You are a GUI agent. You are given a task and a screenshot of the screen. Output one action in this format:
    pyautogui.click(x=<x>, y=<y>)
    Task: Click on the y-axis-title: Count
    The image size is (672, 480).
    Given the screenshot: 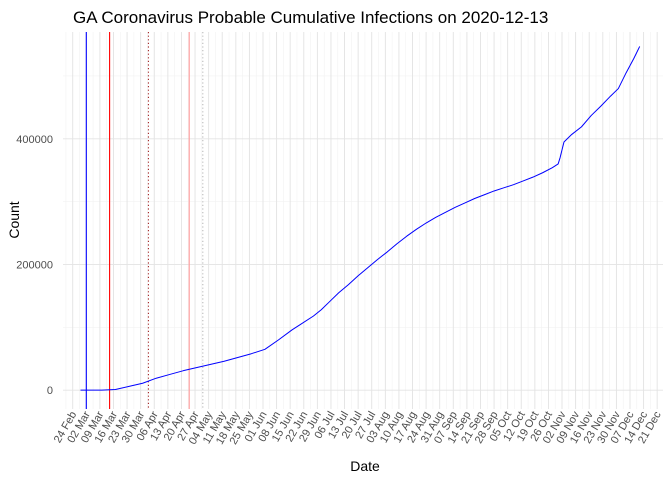 What is the action you would take?
    pyautogui.click(x=14, y=219)
    